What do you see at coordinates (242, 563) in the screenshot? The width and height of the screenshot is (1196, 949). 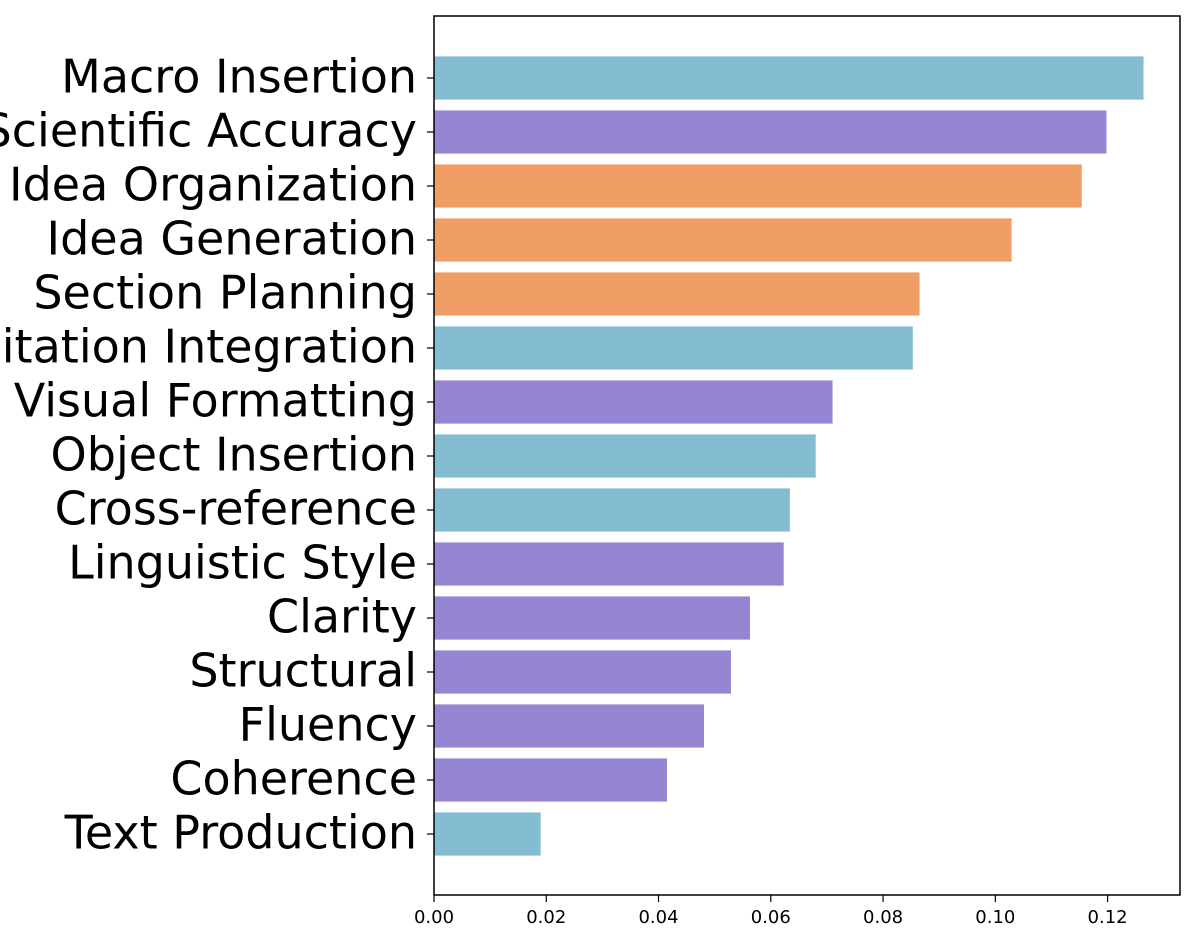 I see `y-tick-label: Linguistic Style` at bounding box center [242, 563].